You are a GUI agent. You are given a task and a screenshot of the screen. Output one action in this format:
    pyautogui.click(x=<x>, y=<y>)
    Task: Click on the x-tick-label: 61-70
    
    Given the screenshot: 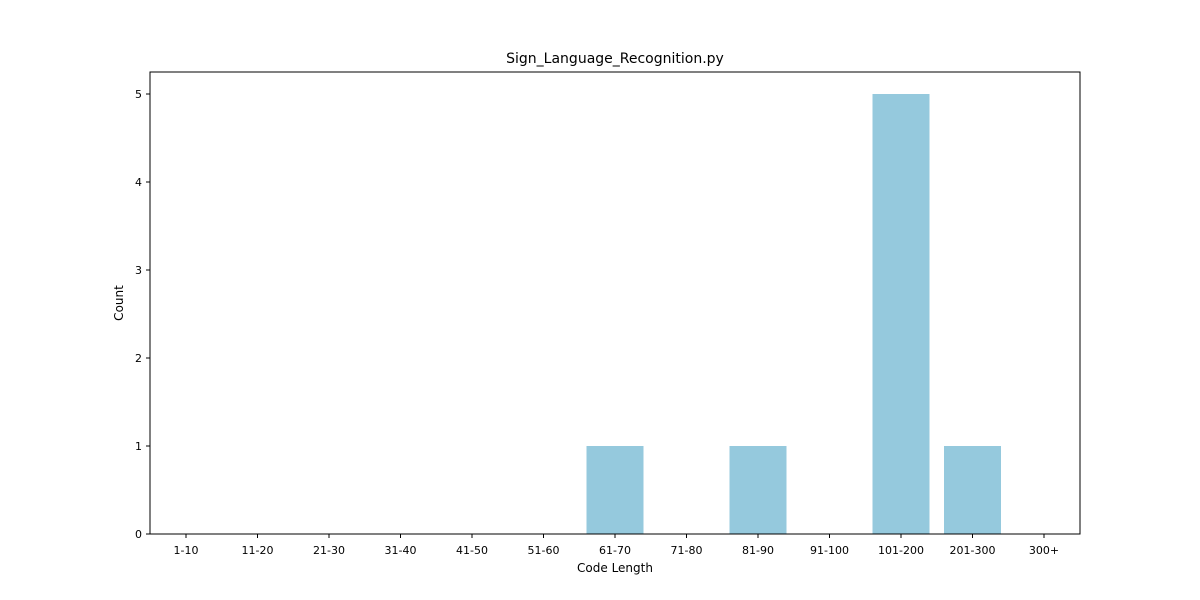 What is the action you would take?
    pyautogui.click(x=615, y=550)
    